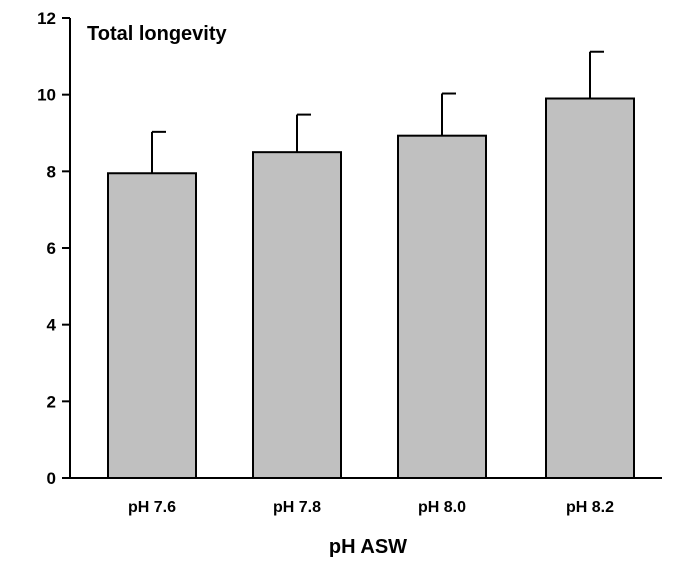 Image resolution: width=682 pixels, height=568 pixels. Describe the element at coordinates (377, 112) in the screenshot. I see `error-bars-group` at that location.